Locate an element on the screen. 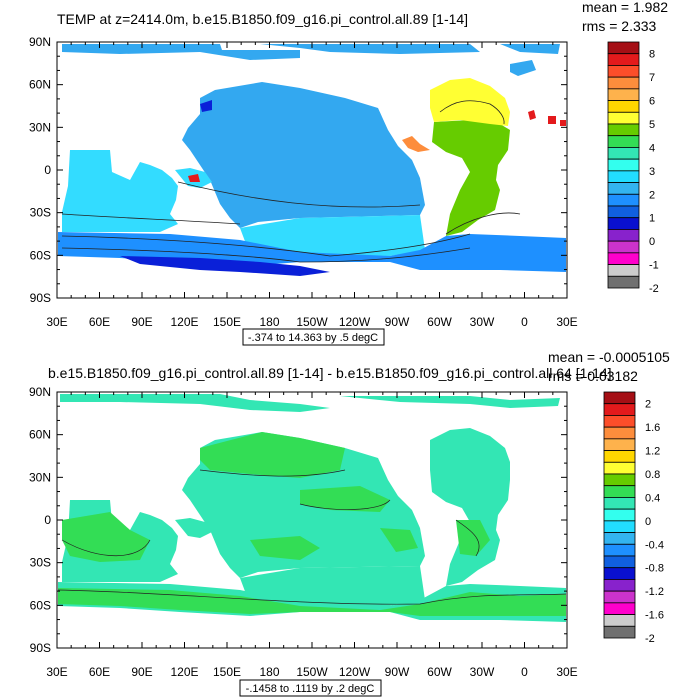  colorbar-label: 3 is located at coordinates (652, 172).